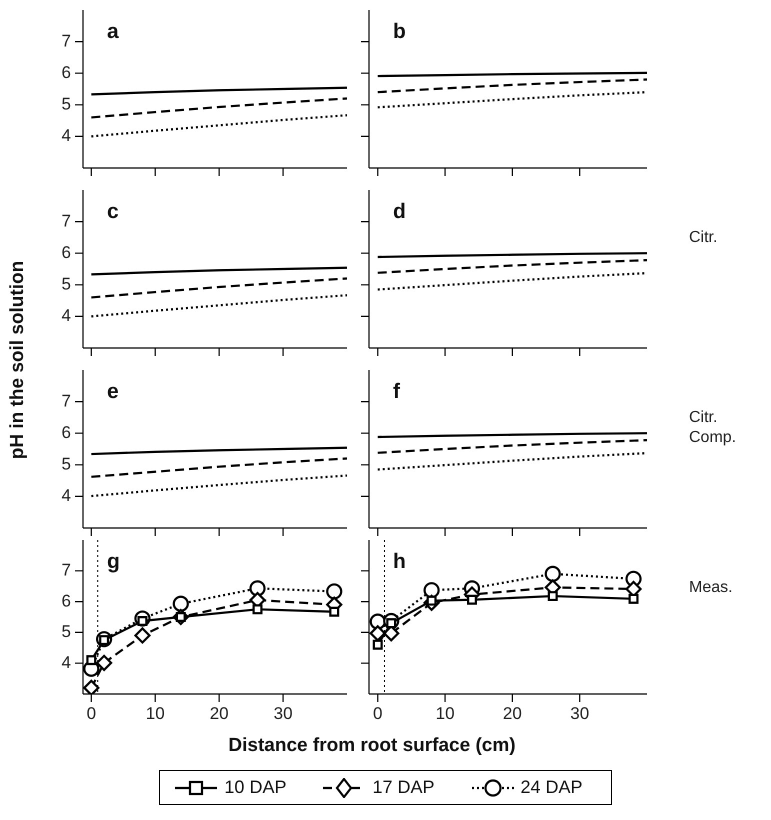 Image resolution: width=771 pixels, height=820 pixels. Describe the element at coordinates (399, 211) in the screenshot. I see `text: d` at that location.